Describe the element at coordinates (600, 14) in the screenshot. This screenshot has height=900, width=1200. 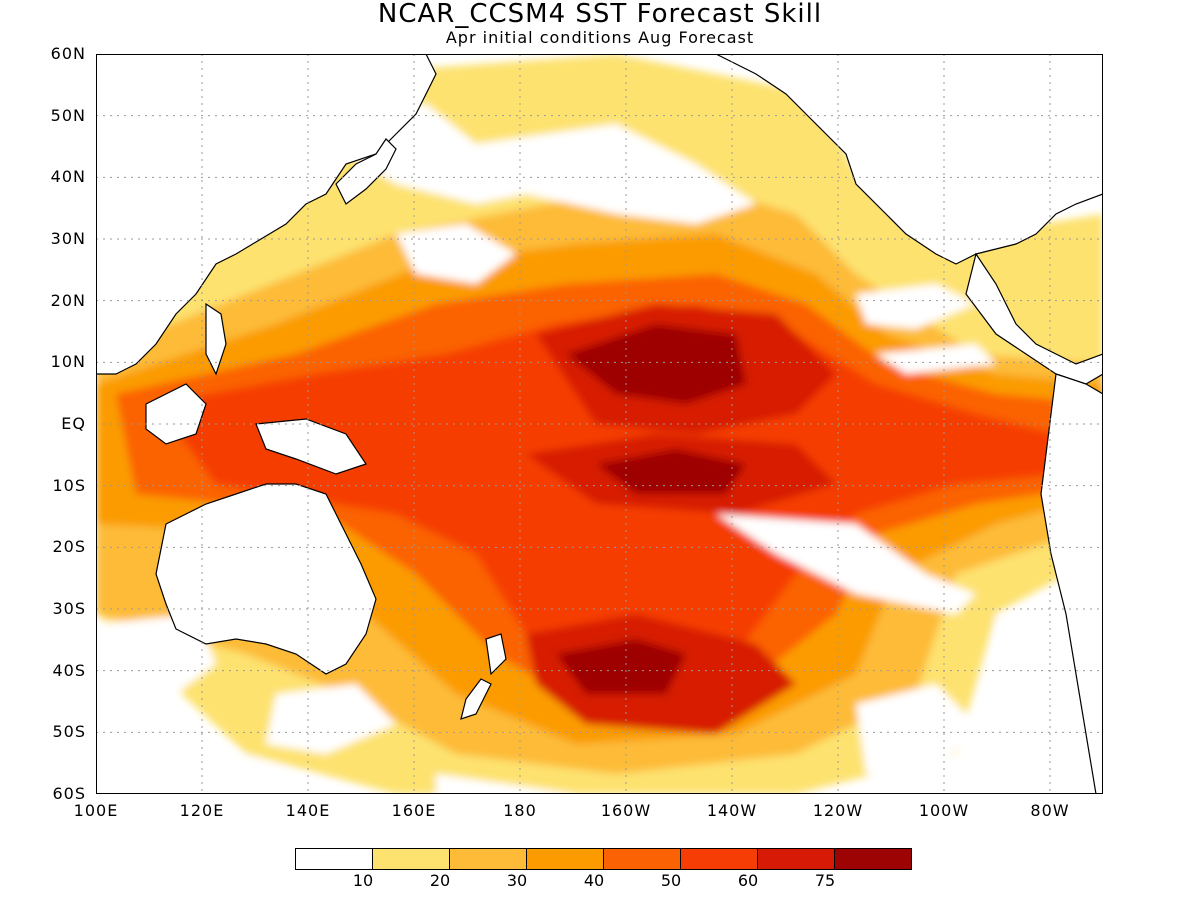
I see `chart-title: NCAR_CCSM4 SST Forecast Skill` at that location.